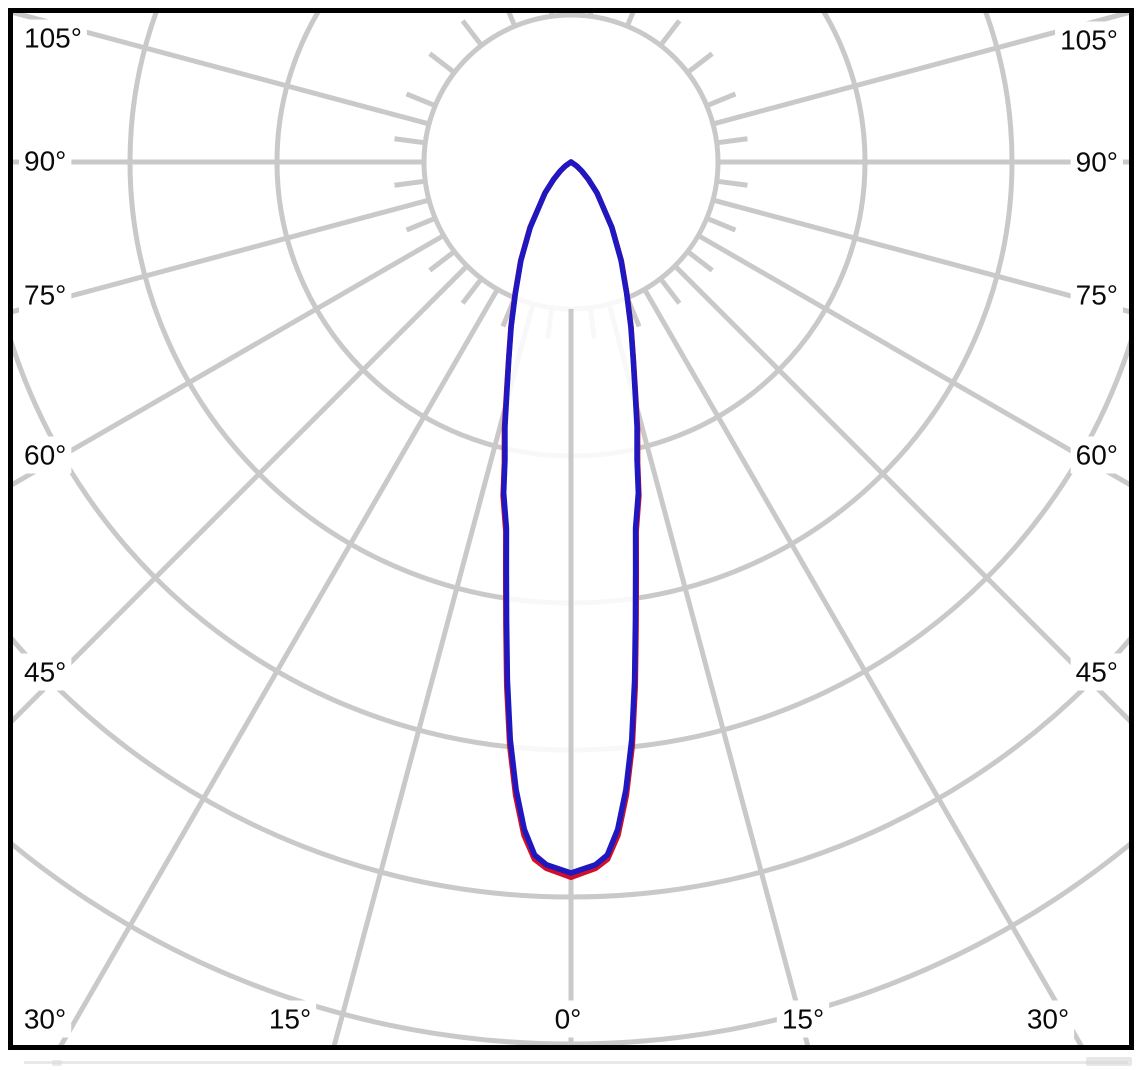 This screenshot has width=1142, height=1070. I want to click on angle-label-left-2: 75°, so click(45, 295).